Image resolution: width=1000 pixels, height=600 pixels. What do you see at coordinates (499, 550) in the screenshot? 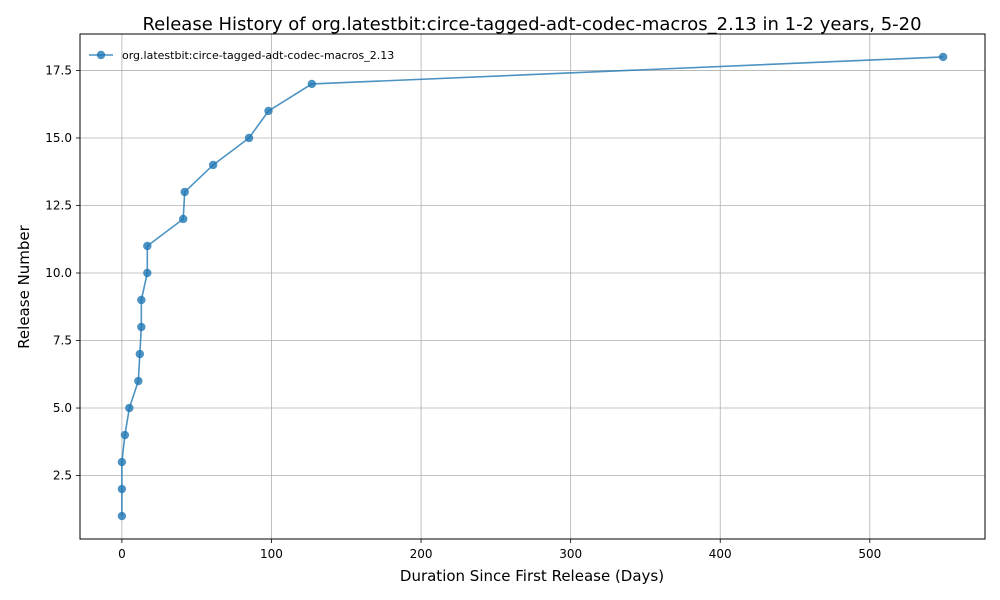
I see `x-axis-ticks: 0 100 200 300 400 500` at bounding box center [499, 550].